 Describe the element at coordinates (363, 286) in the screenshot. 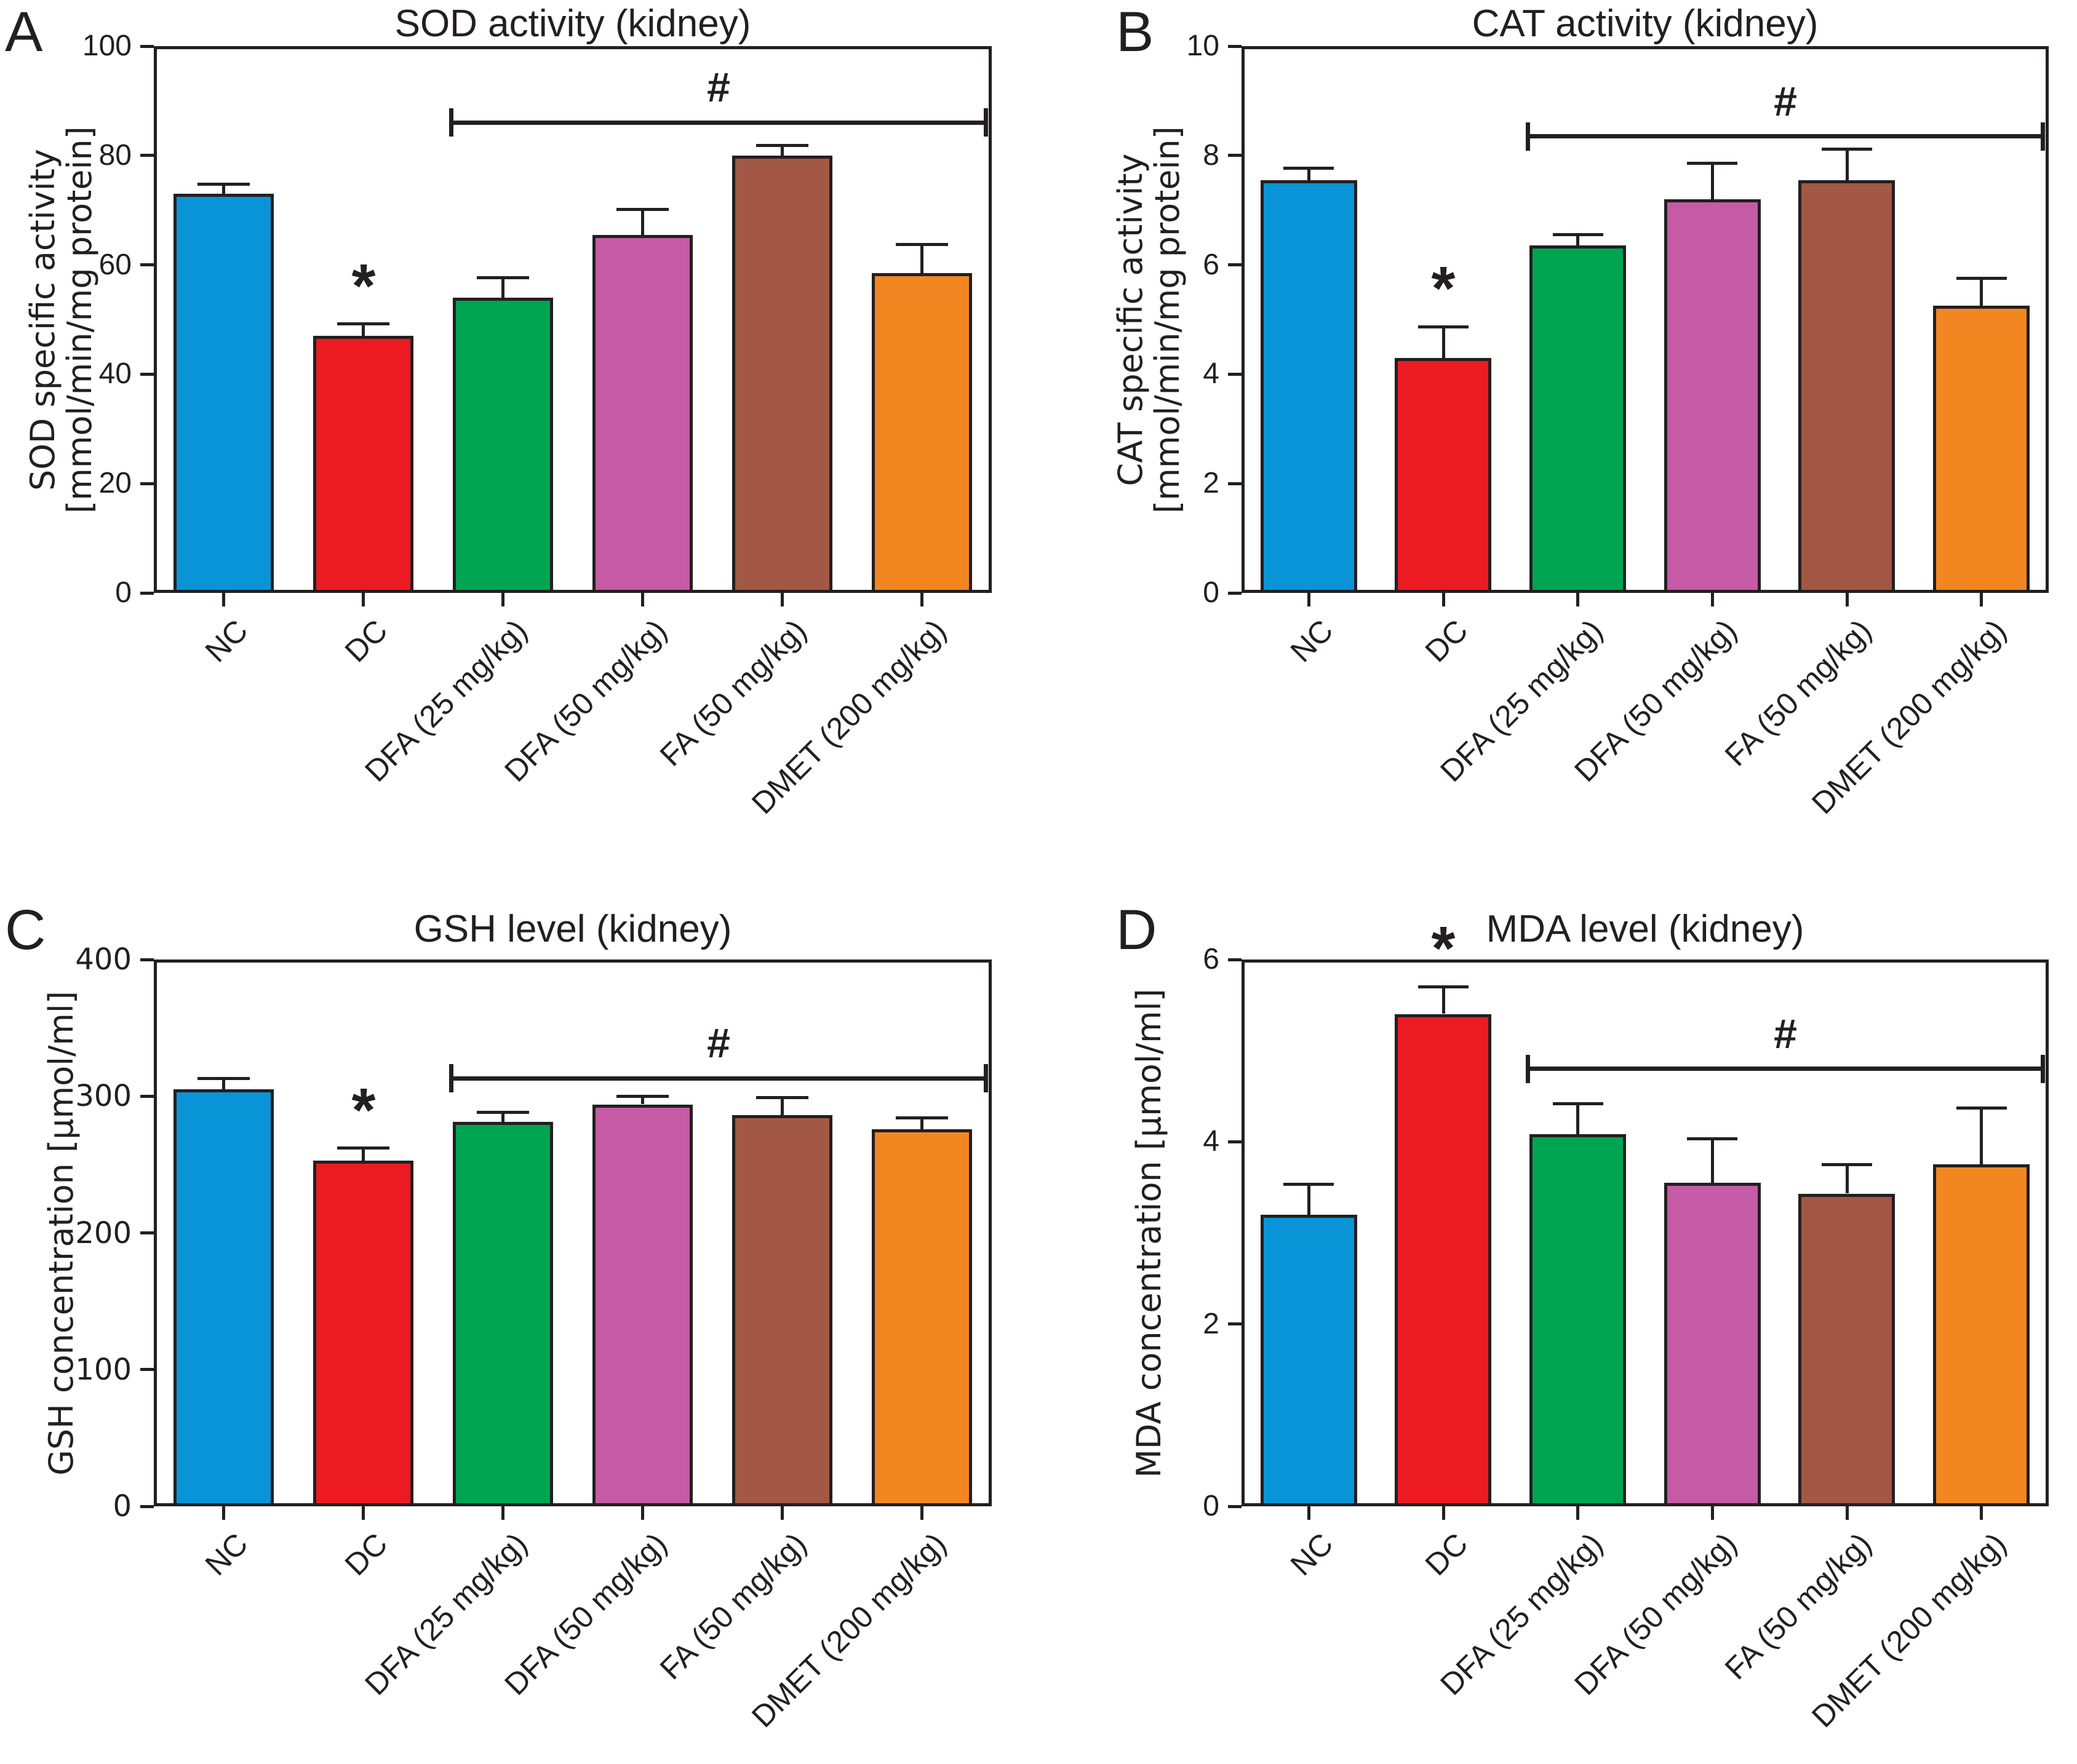

I see `significance-star: *` at that location.